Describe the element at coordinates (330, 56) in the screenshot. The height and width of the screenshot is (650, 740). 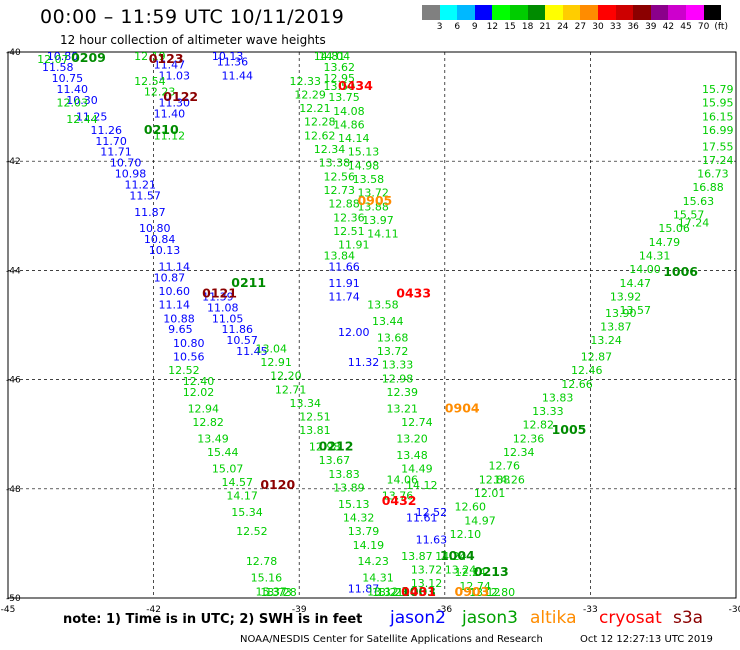
I see `wave-height-value: 14.81` at that location.